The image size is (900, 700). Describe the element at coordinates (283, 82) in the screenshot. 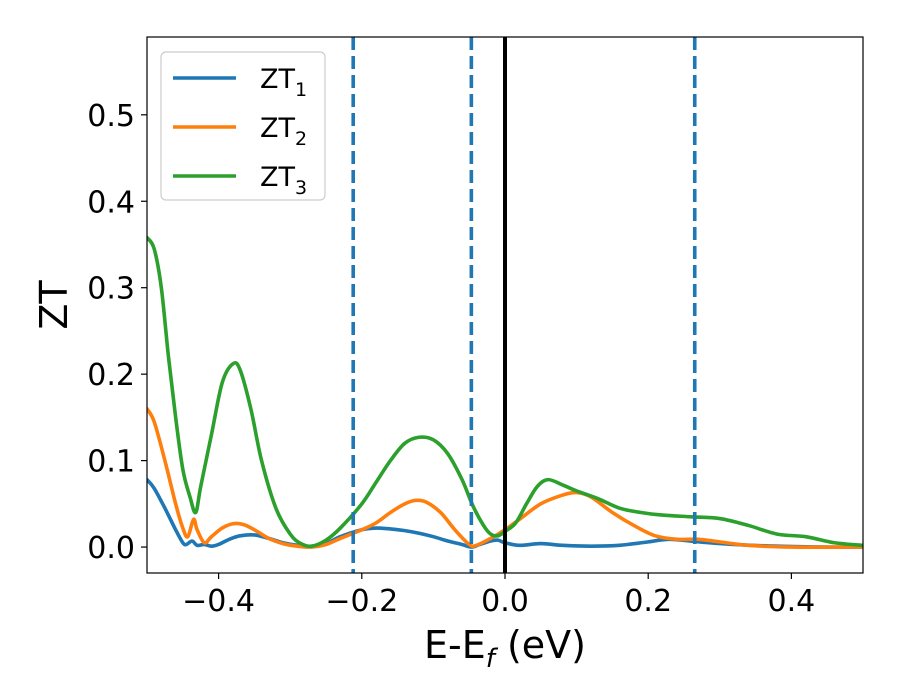

I see `legend-label-1: ZT1` at that location.